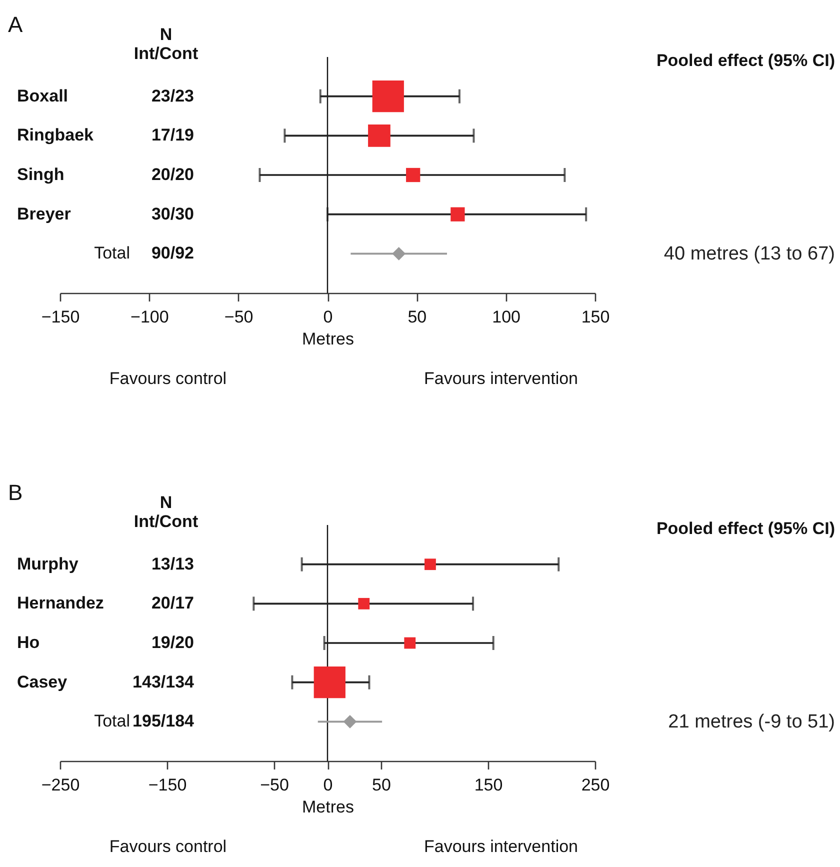 The height and width of the screenshot is (867, 840). I want to click on y2-tick-label: 143/134, so click(163, 682).